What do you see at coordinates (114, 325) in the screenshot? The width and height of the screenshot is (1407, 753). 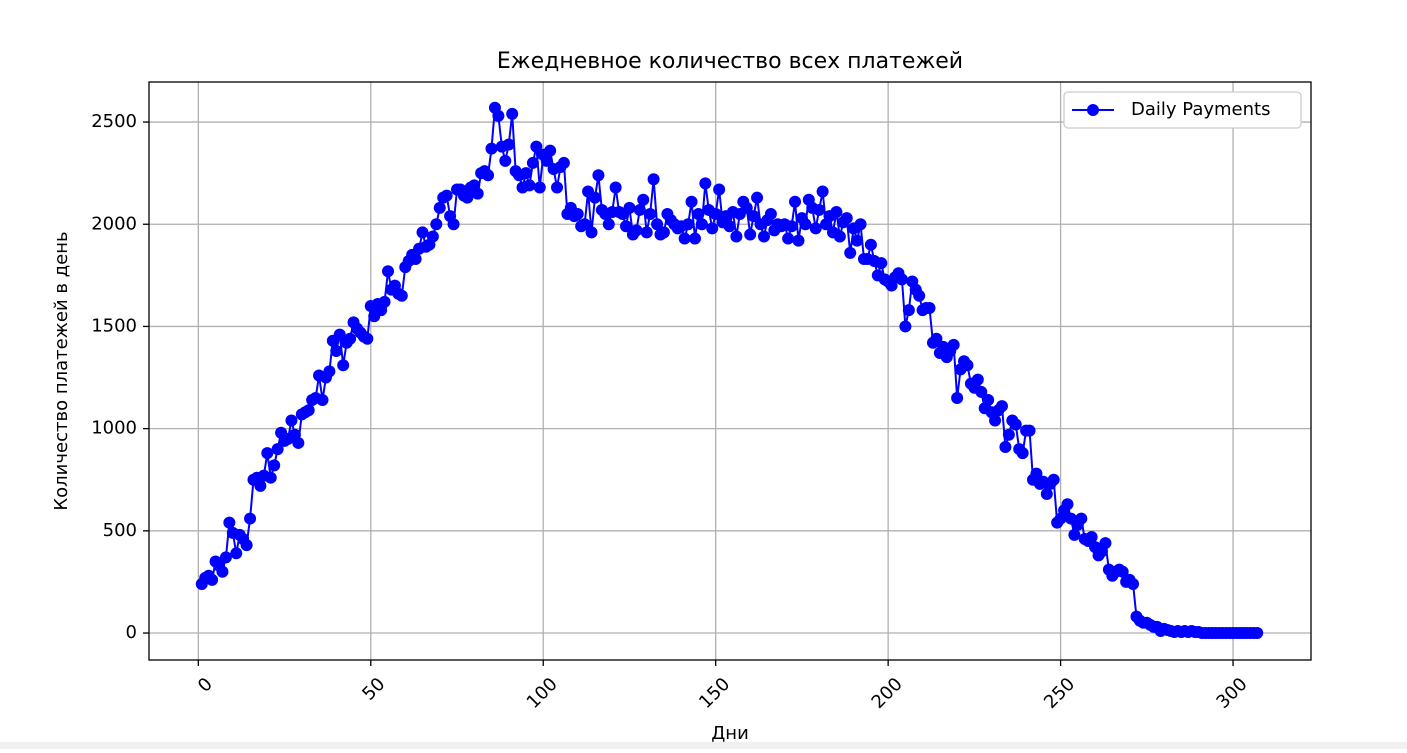 I see `y-tick-label: 1500` at bounding box center [114, 325].